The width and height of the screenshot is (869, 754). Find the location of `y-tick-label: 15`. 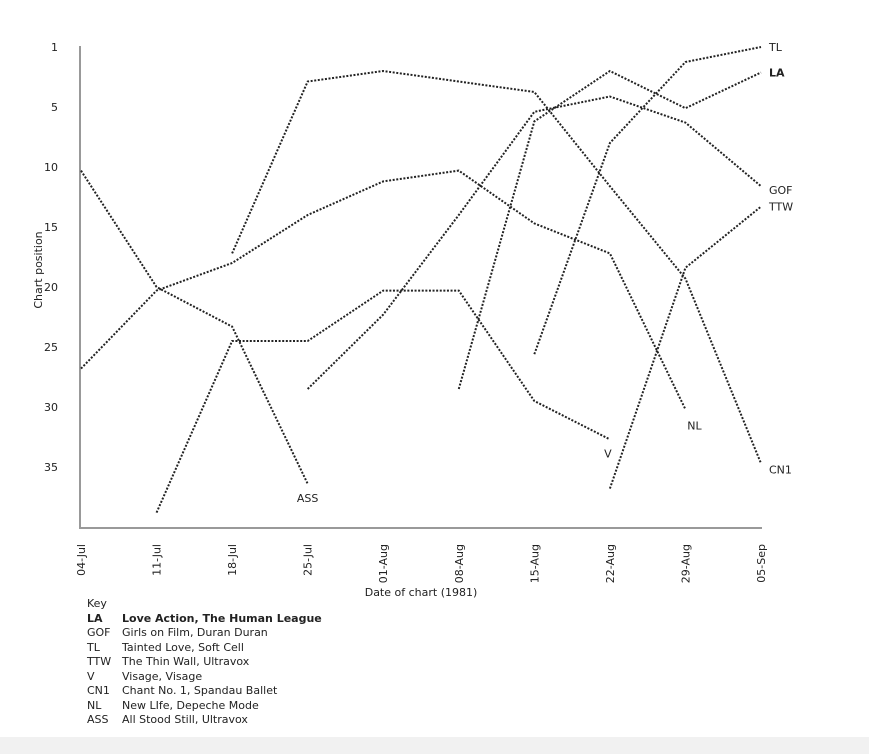

y-tick-label: 15 is located at coordinates (51, 227).